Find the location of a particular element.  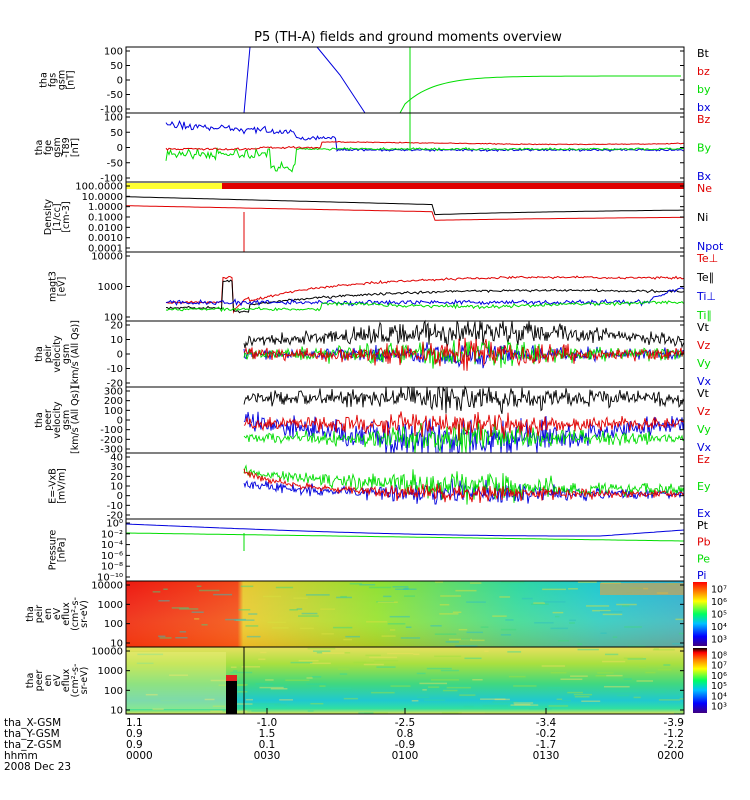

footer-row-label: tha_Y-GSM is located at coordinates (32, 734).